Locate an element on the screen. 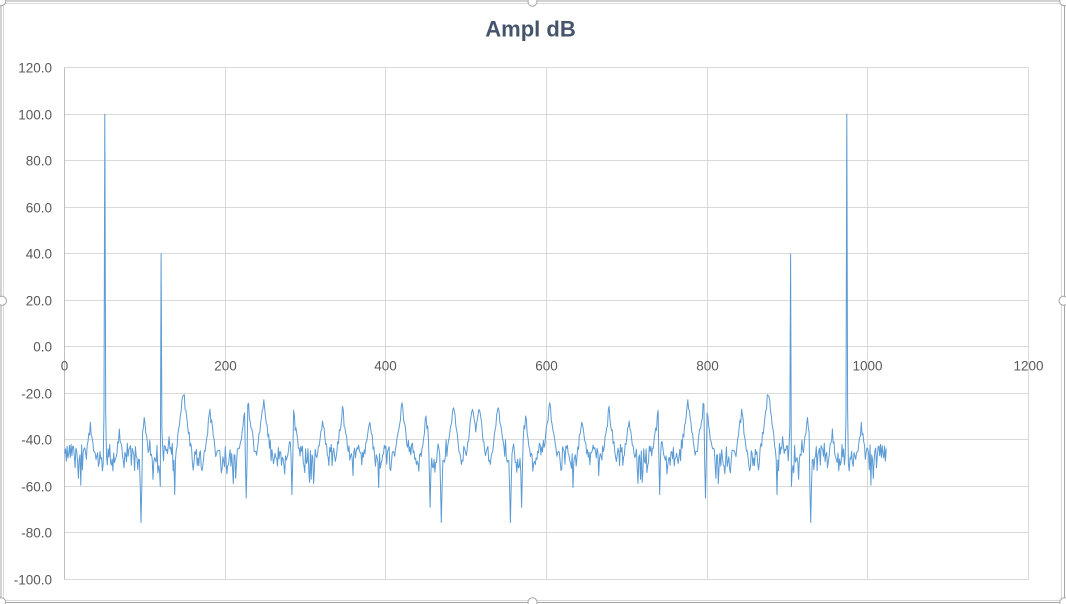 The height and width of the screenshot is (604, 1066). svg-text: 80.0 is located at coordinates (39, 160).